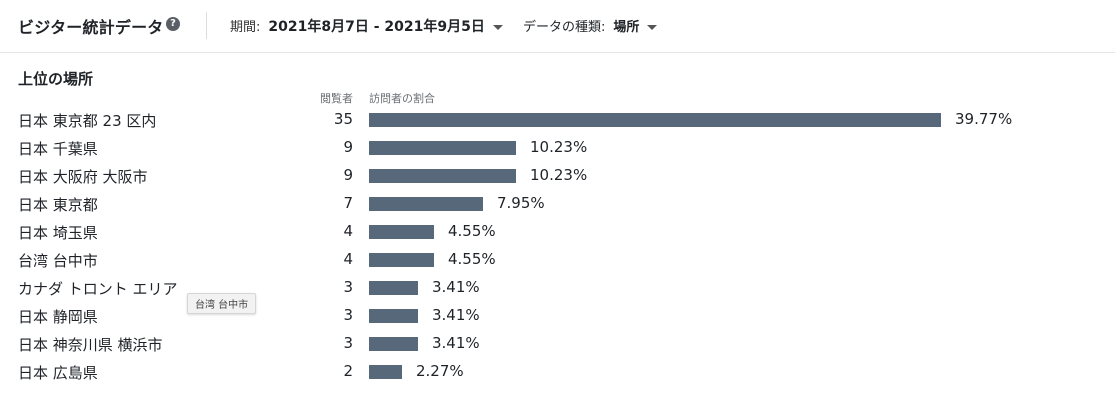 The width and height of the screenshot is (1115, 420). What do you see at coordinates (222, 303) in the screenshot?
I see `tooltip: 台湾 台中市` at bounding box center [222, 303].